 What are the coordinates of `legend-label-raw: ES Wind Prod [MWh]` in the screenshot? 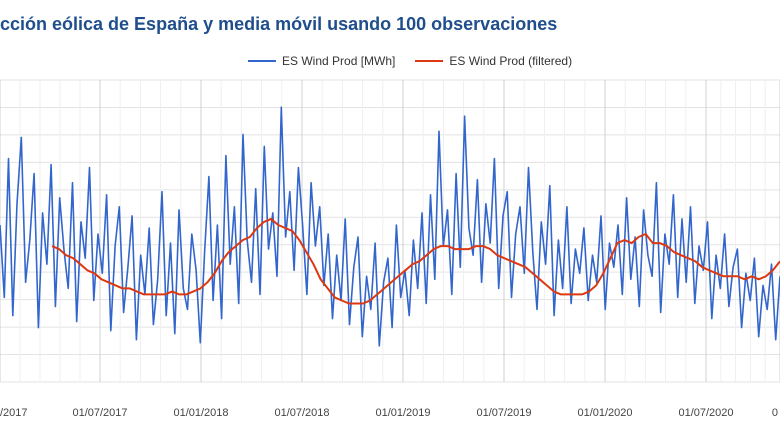 It's located at (339, 61).